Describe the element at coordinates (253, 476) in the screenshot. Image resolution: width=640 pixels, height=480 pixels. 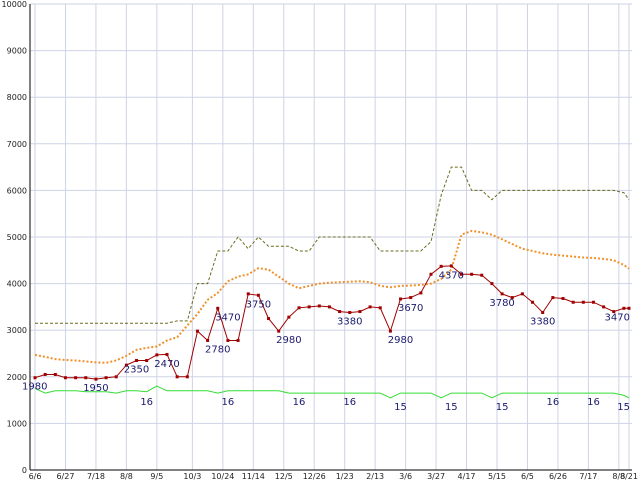
I see `x-tick-label: 11/14` at that location.